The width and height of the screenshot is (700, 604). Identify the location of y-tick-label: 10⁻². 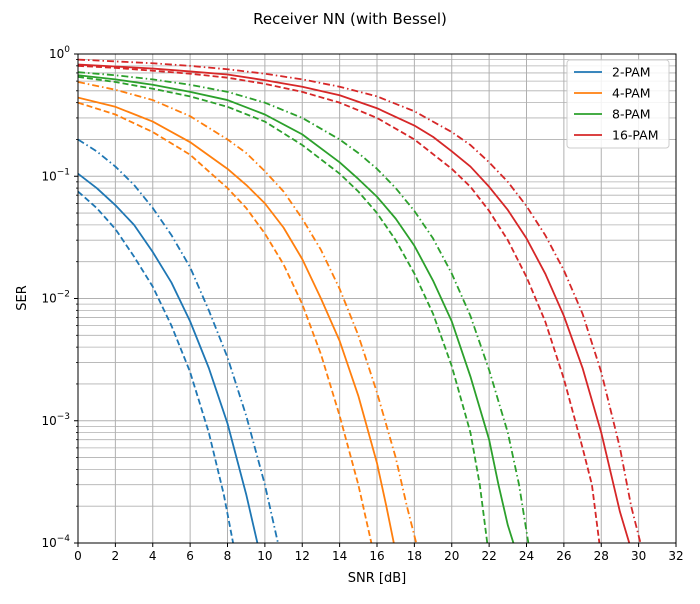
(55, 298).